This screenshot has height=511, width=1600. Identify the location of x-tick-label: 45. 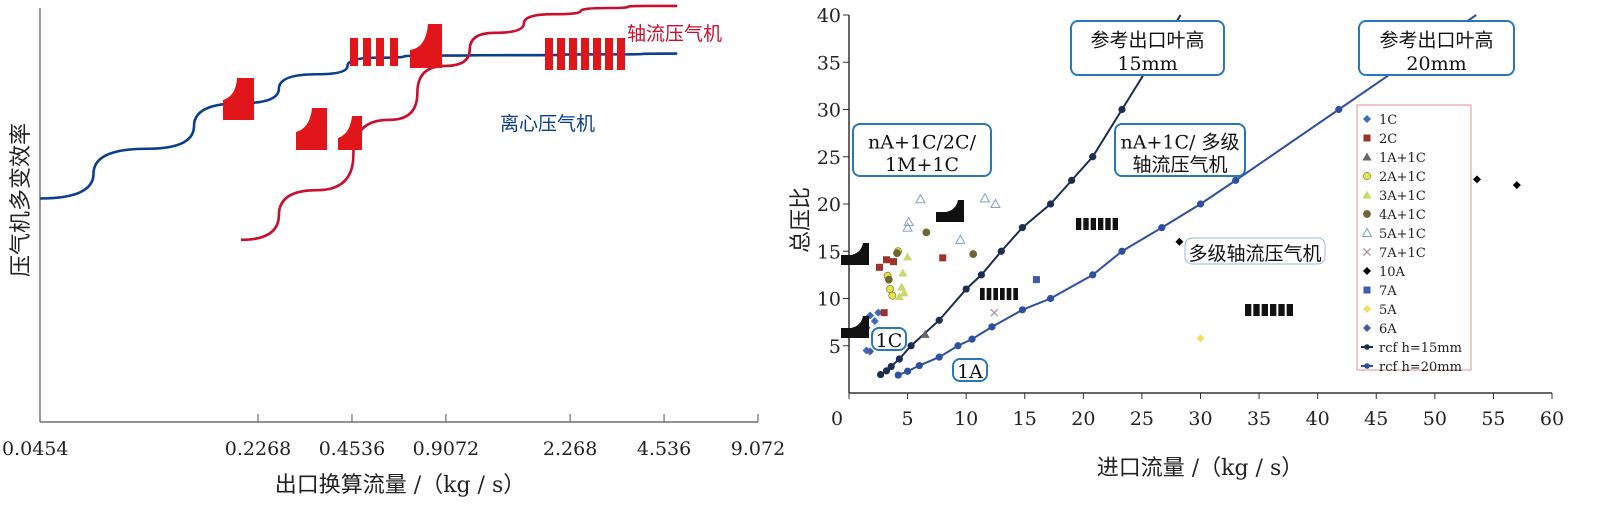
(1376, 419).